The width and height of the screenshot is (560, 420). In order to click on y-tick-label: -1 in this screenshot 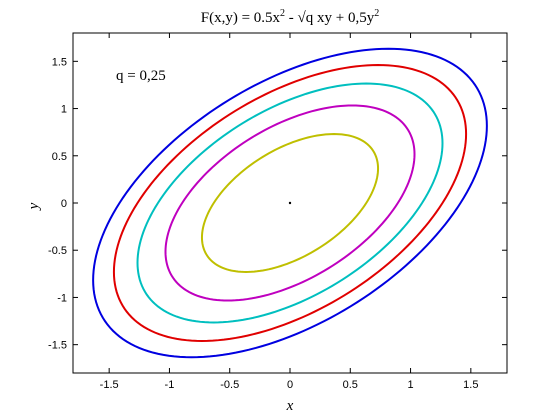, I will do `click(62, 298)`.